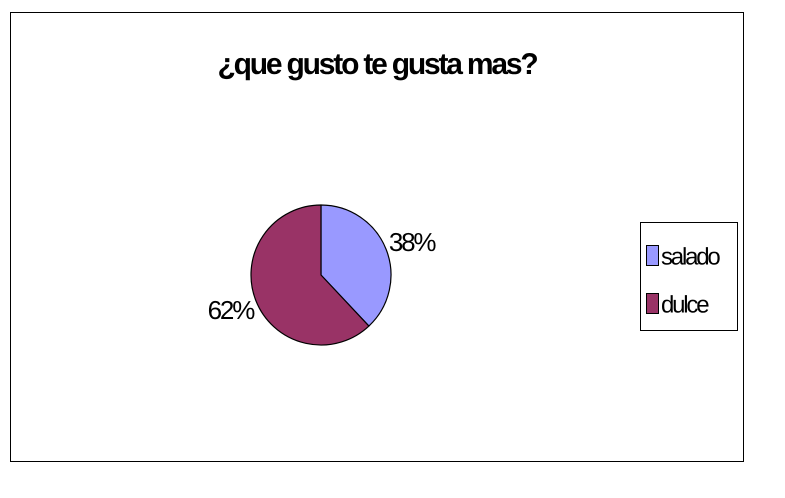  Describe the element at coordinates (412, 242) in the screenshot. I see `data-label: 38%` at that location.